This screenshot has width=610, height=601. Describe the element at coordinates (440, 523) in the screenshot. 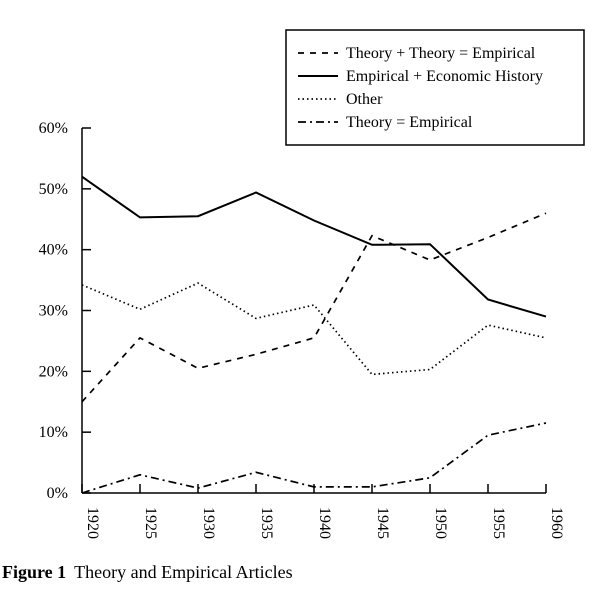

I see `x-tick-label: 1950` at that location.